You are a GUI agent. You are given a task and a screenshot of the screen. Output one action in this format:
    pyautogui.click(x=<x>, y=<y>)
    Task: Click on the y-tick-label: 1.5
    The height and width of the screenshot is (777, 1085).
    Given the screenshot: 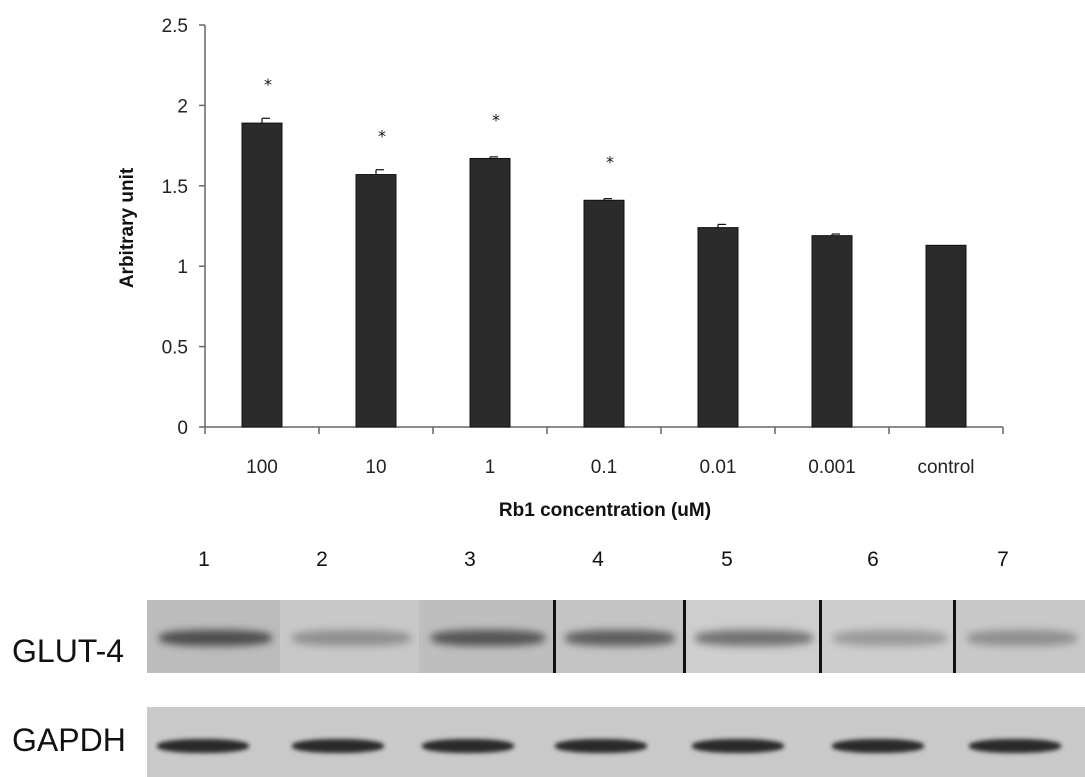 What is the action you would take?
    pyautogui.click(x=175, y=187)
    